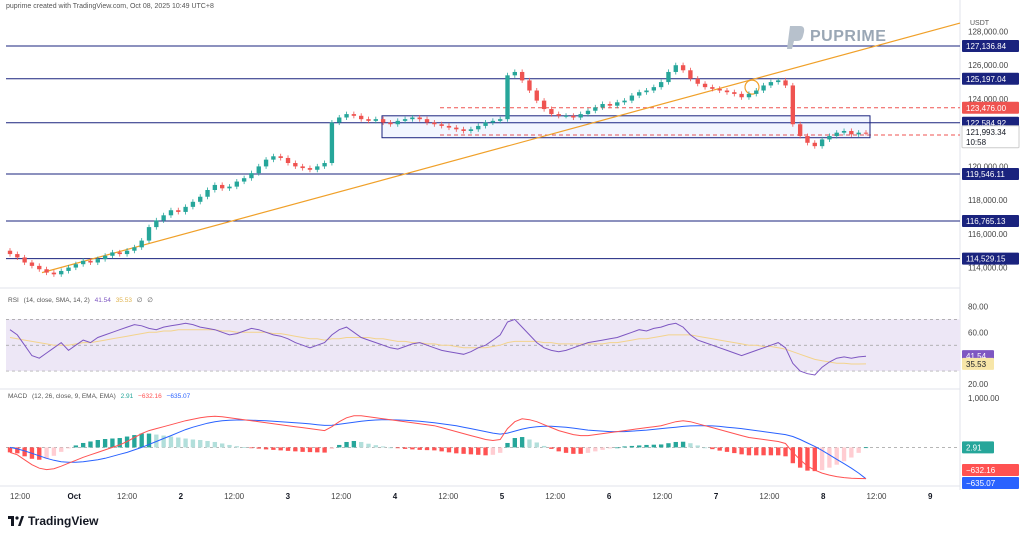 This screenshot has width=1024, height=539. I want to click on rsi-legend-value: 41.54, so click(102, 300).